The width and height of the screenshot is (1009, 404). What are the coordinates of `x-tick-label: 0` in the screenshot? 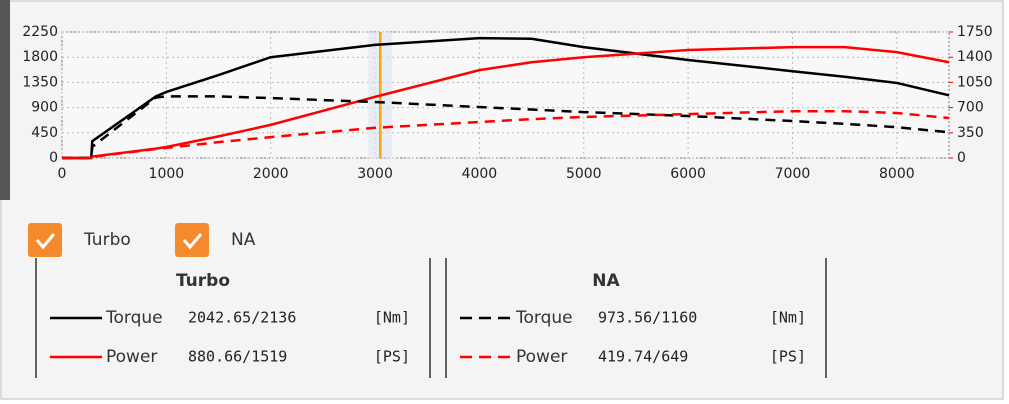 It's located at (62, 174).